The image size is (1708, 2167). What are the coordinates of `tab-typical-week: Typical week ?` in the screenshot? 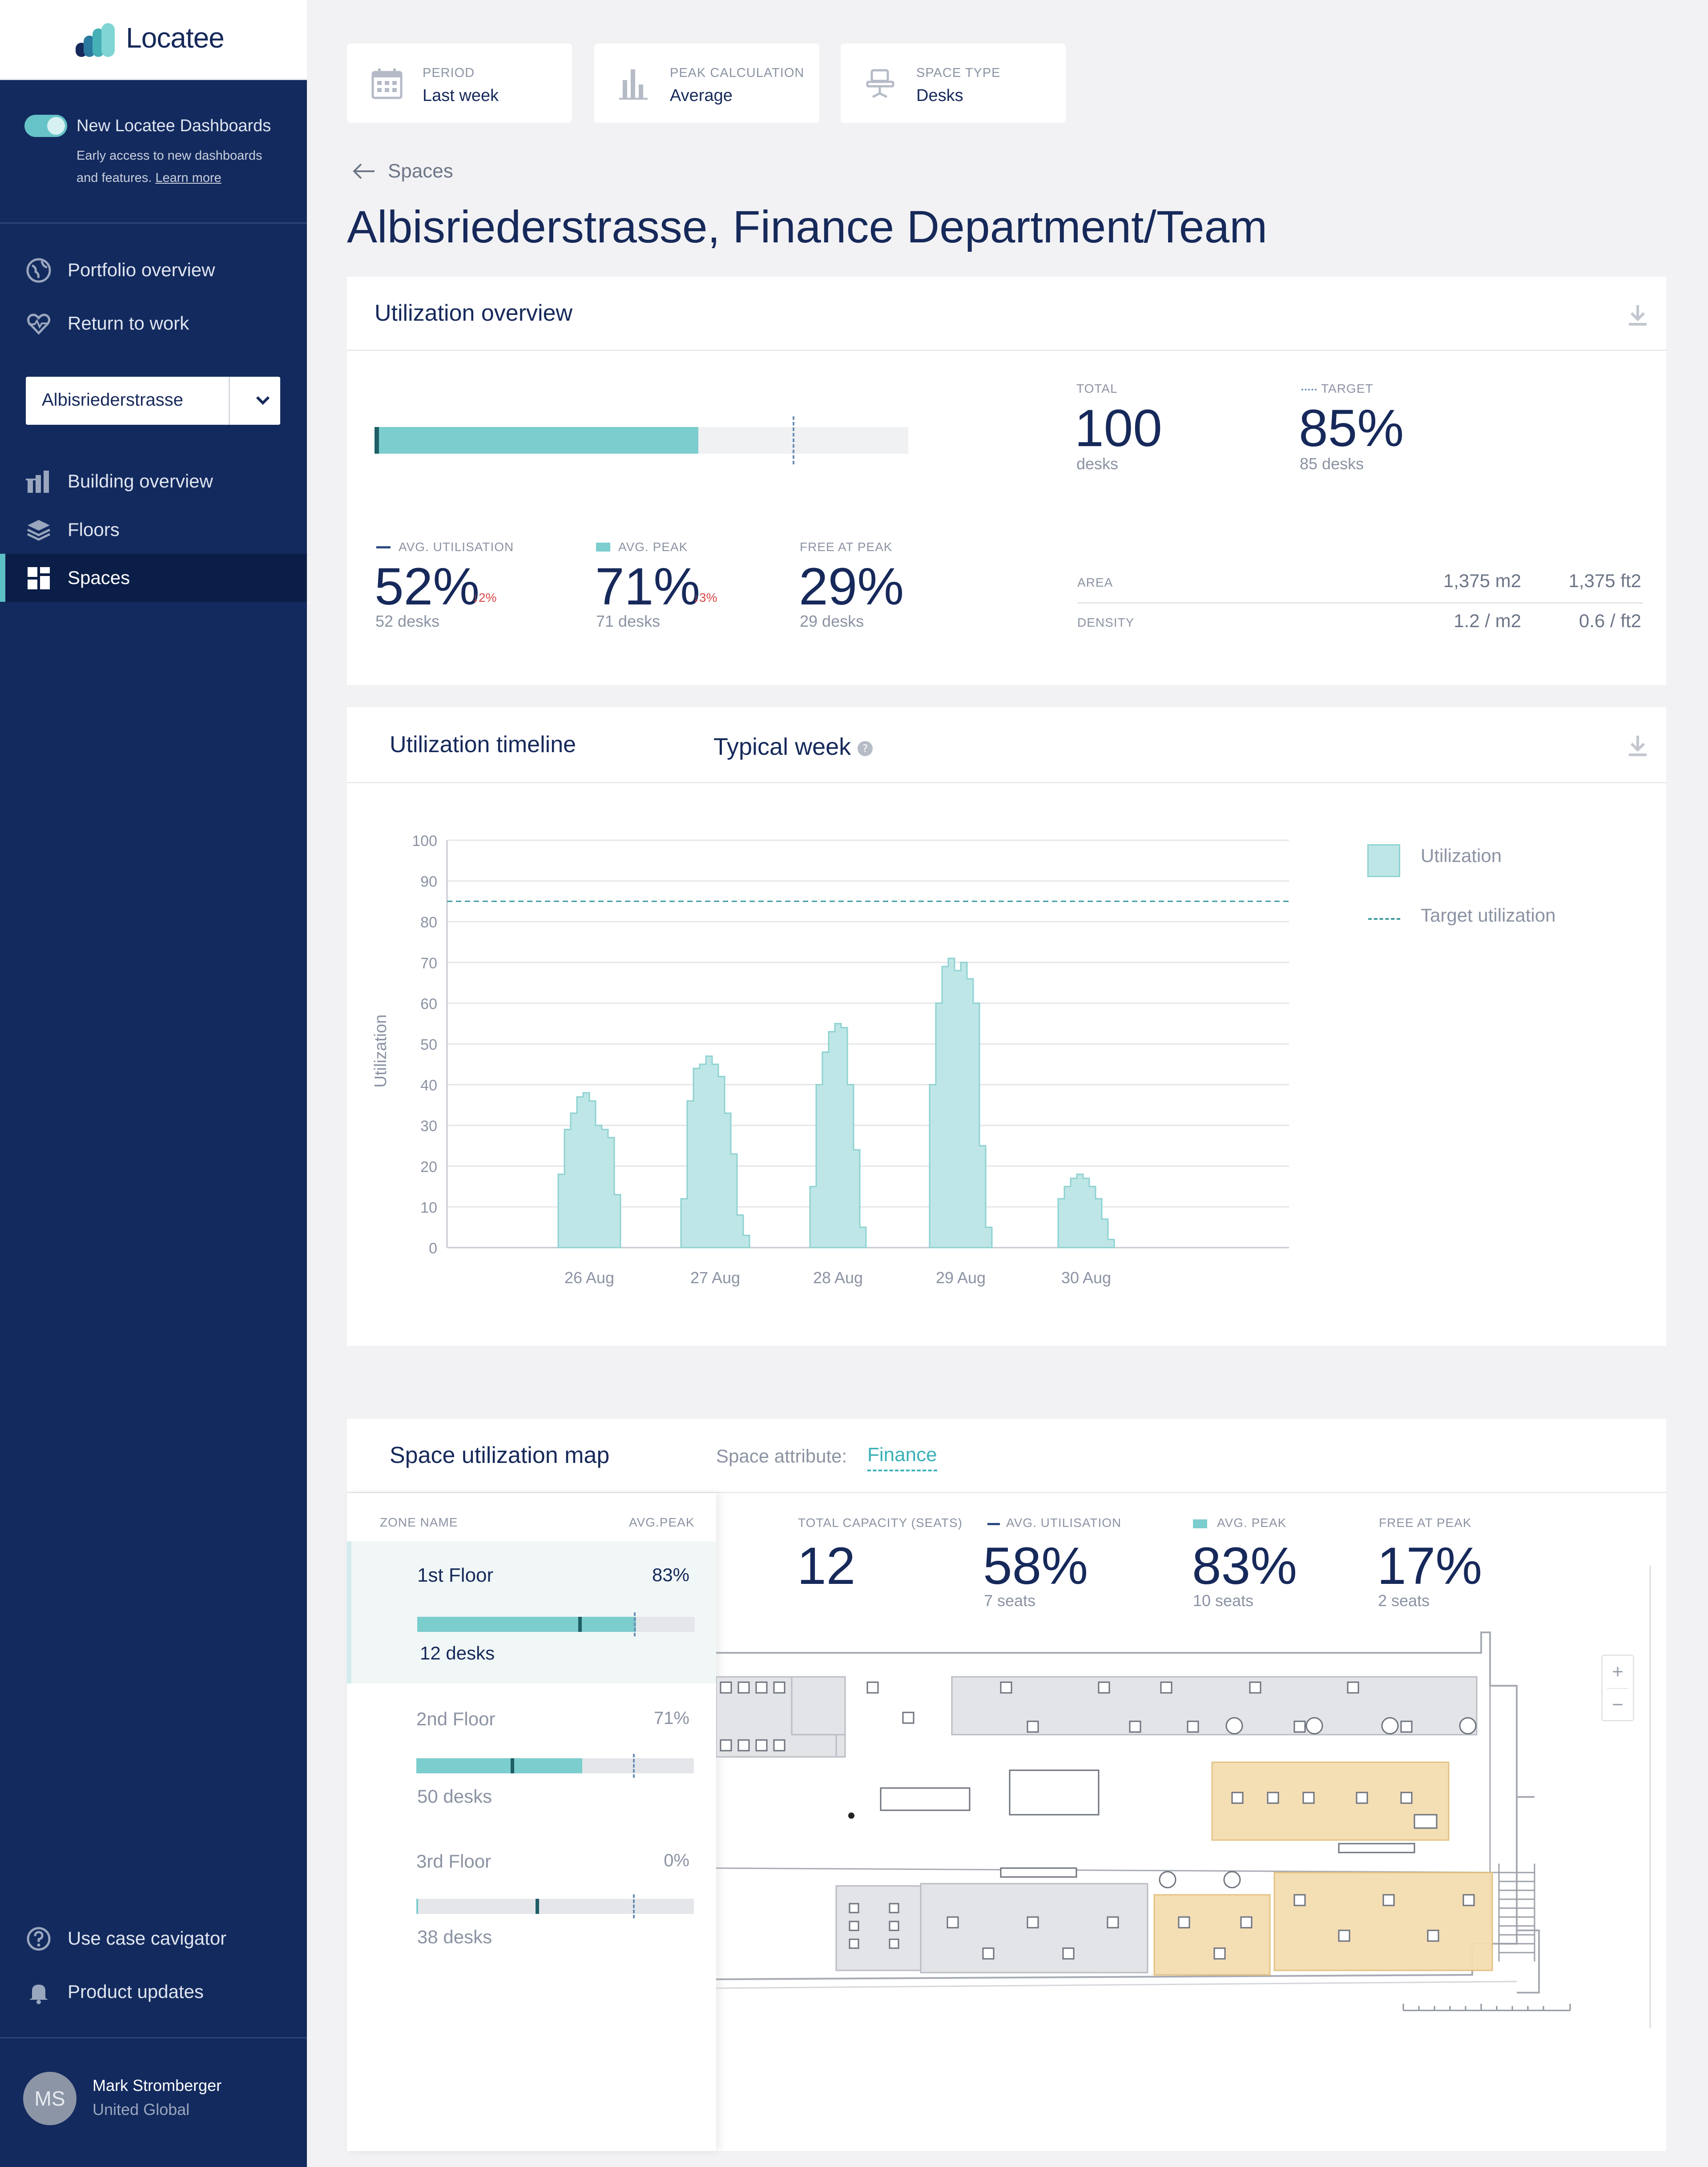 It's located at (793, 747).